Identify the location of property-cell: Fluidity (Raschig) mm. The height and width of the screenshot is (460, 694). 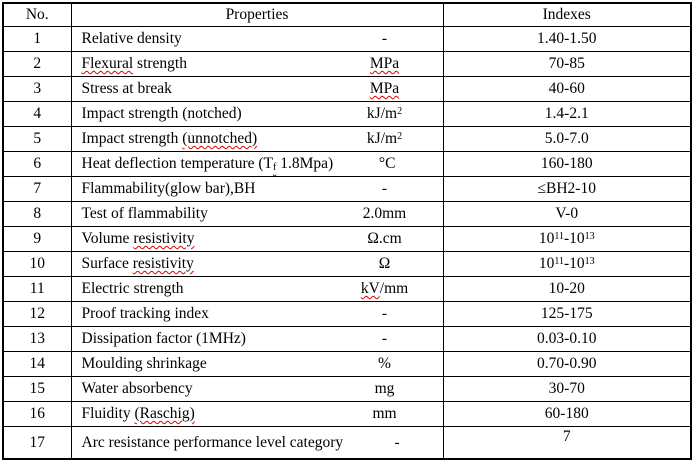
(257, 414).